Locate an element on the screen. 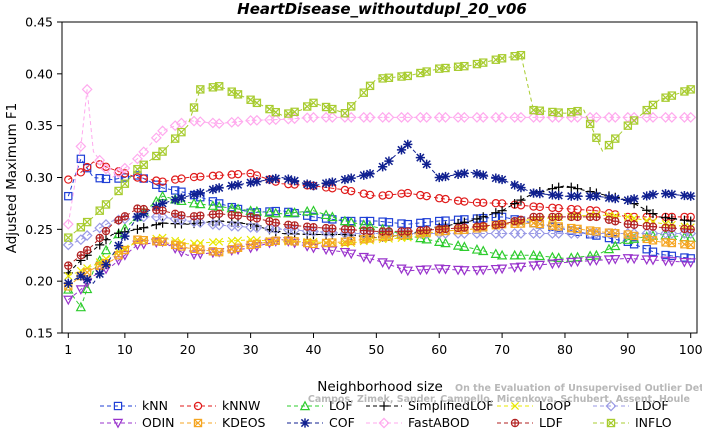 This screenshot has width=702, height=434. legend-item-loop: LoOP is located at coordinates (534, 405).